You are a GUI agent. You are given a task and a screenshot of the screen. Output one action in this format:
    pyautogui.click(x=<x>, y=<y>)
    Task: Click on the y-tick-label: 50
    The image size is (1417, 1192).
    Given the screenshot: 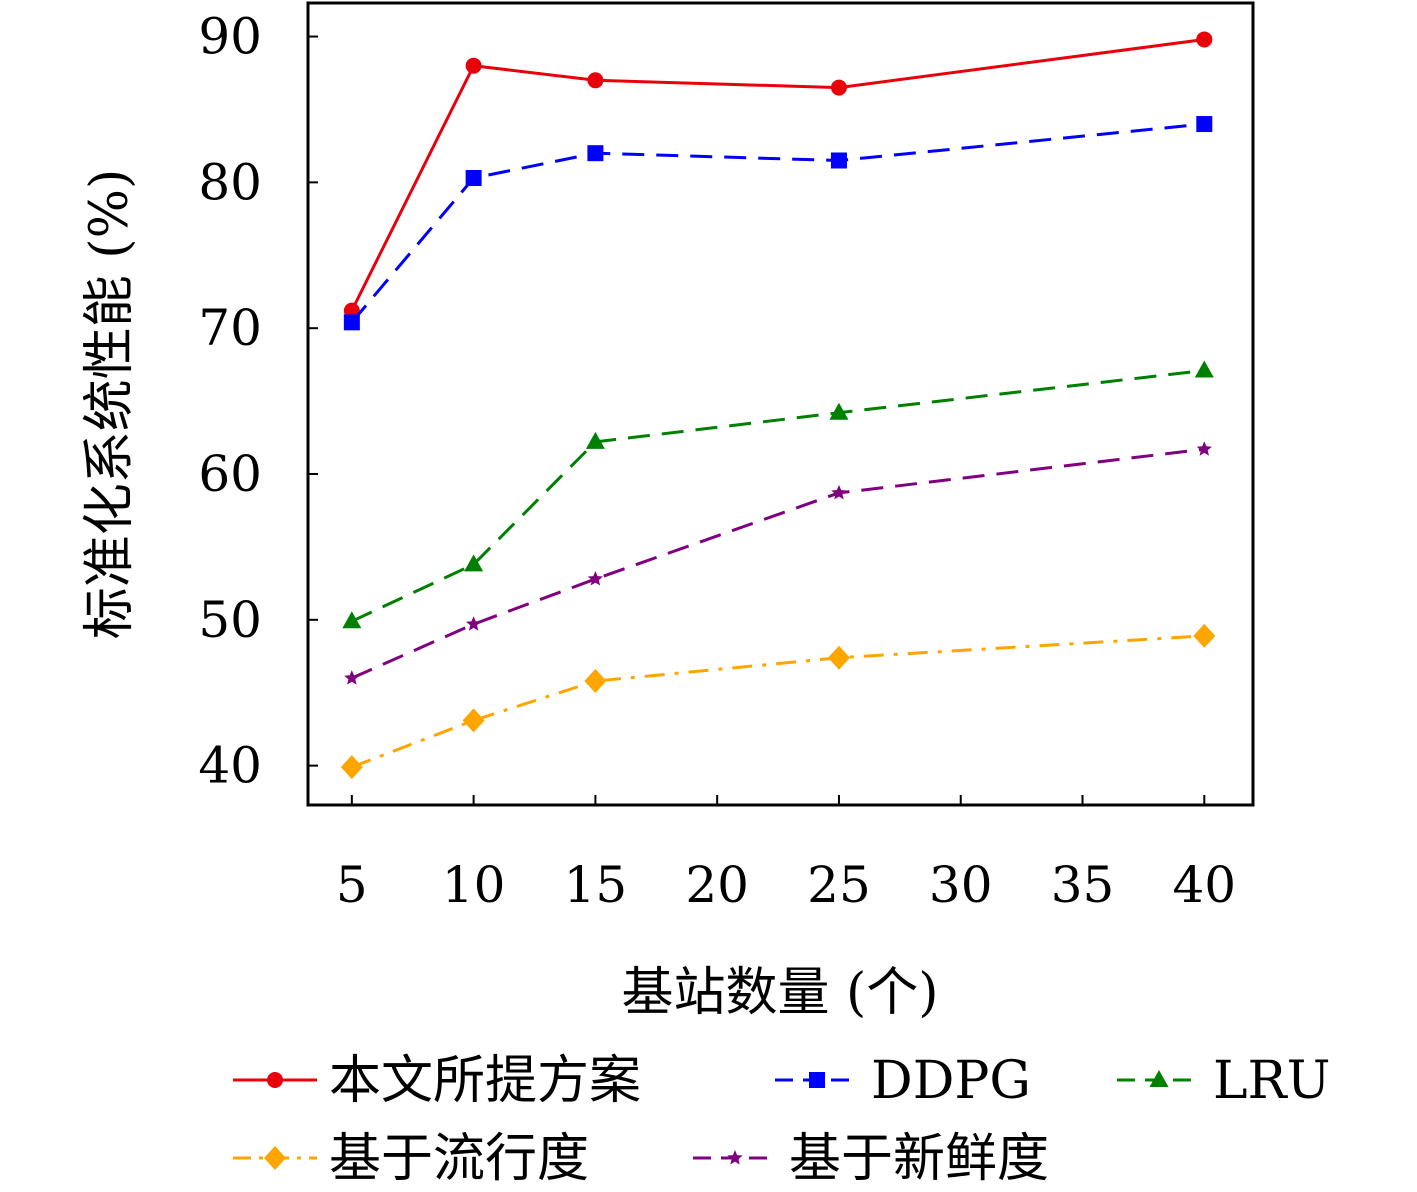 What is the action you would take?
    pyautogui.click(x=230, y=620)
    